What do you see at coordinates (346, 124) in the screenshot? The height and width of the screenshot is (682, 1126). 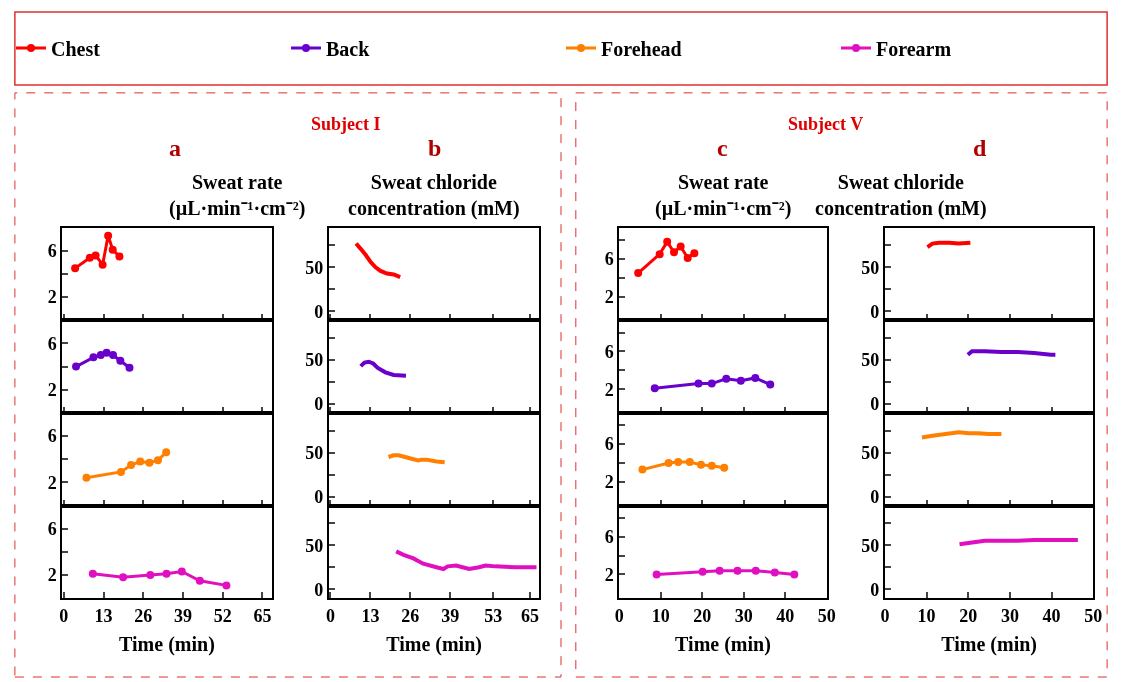 I see `text: Subject I` at bounding box center [346, 124].